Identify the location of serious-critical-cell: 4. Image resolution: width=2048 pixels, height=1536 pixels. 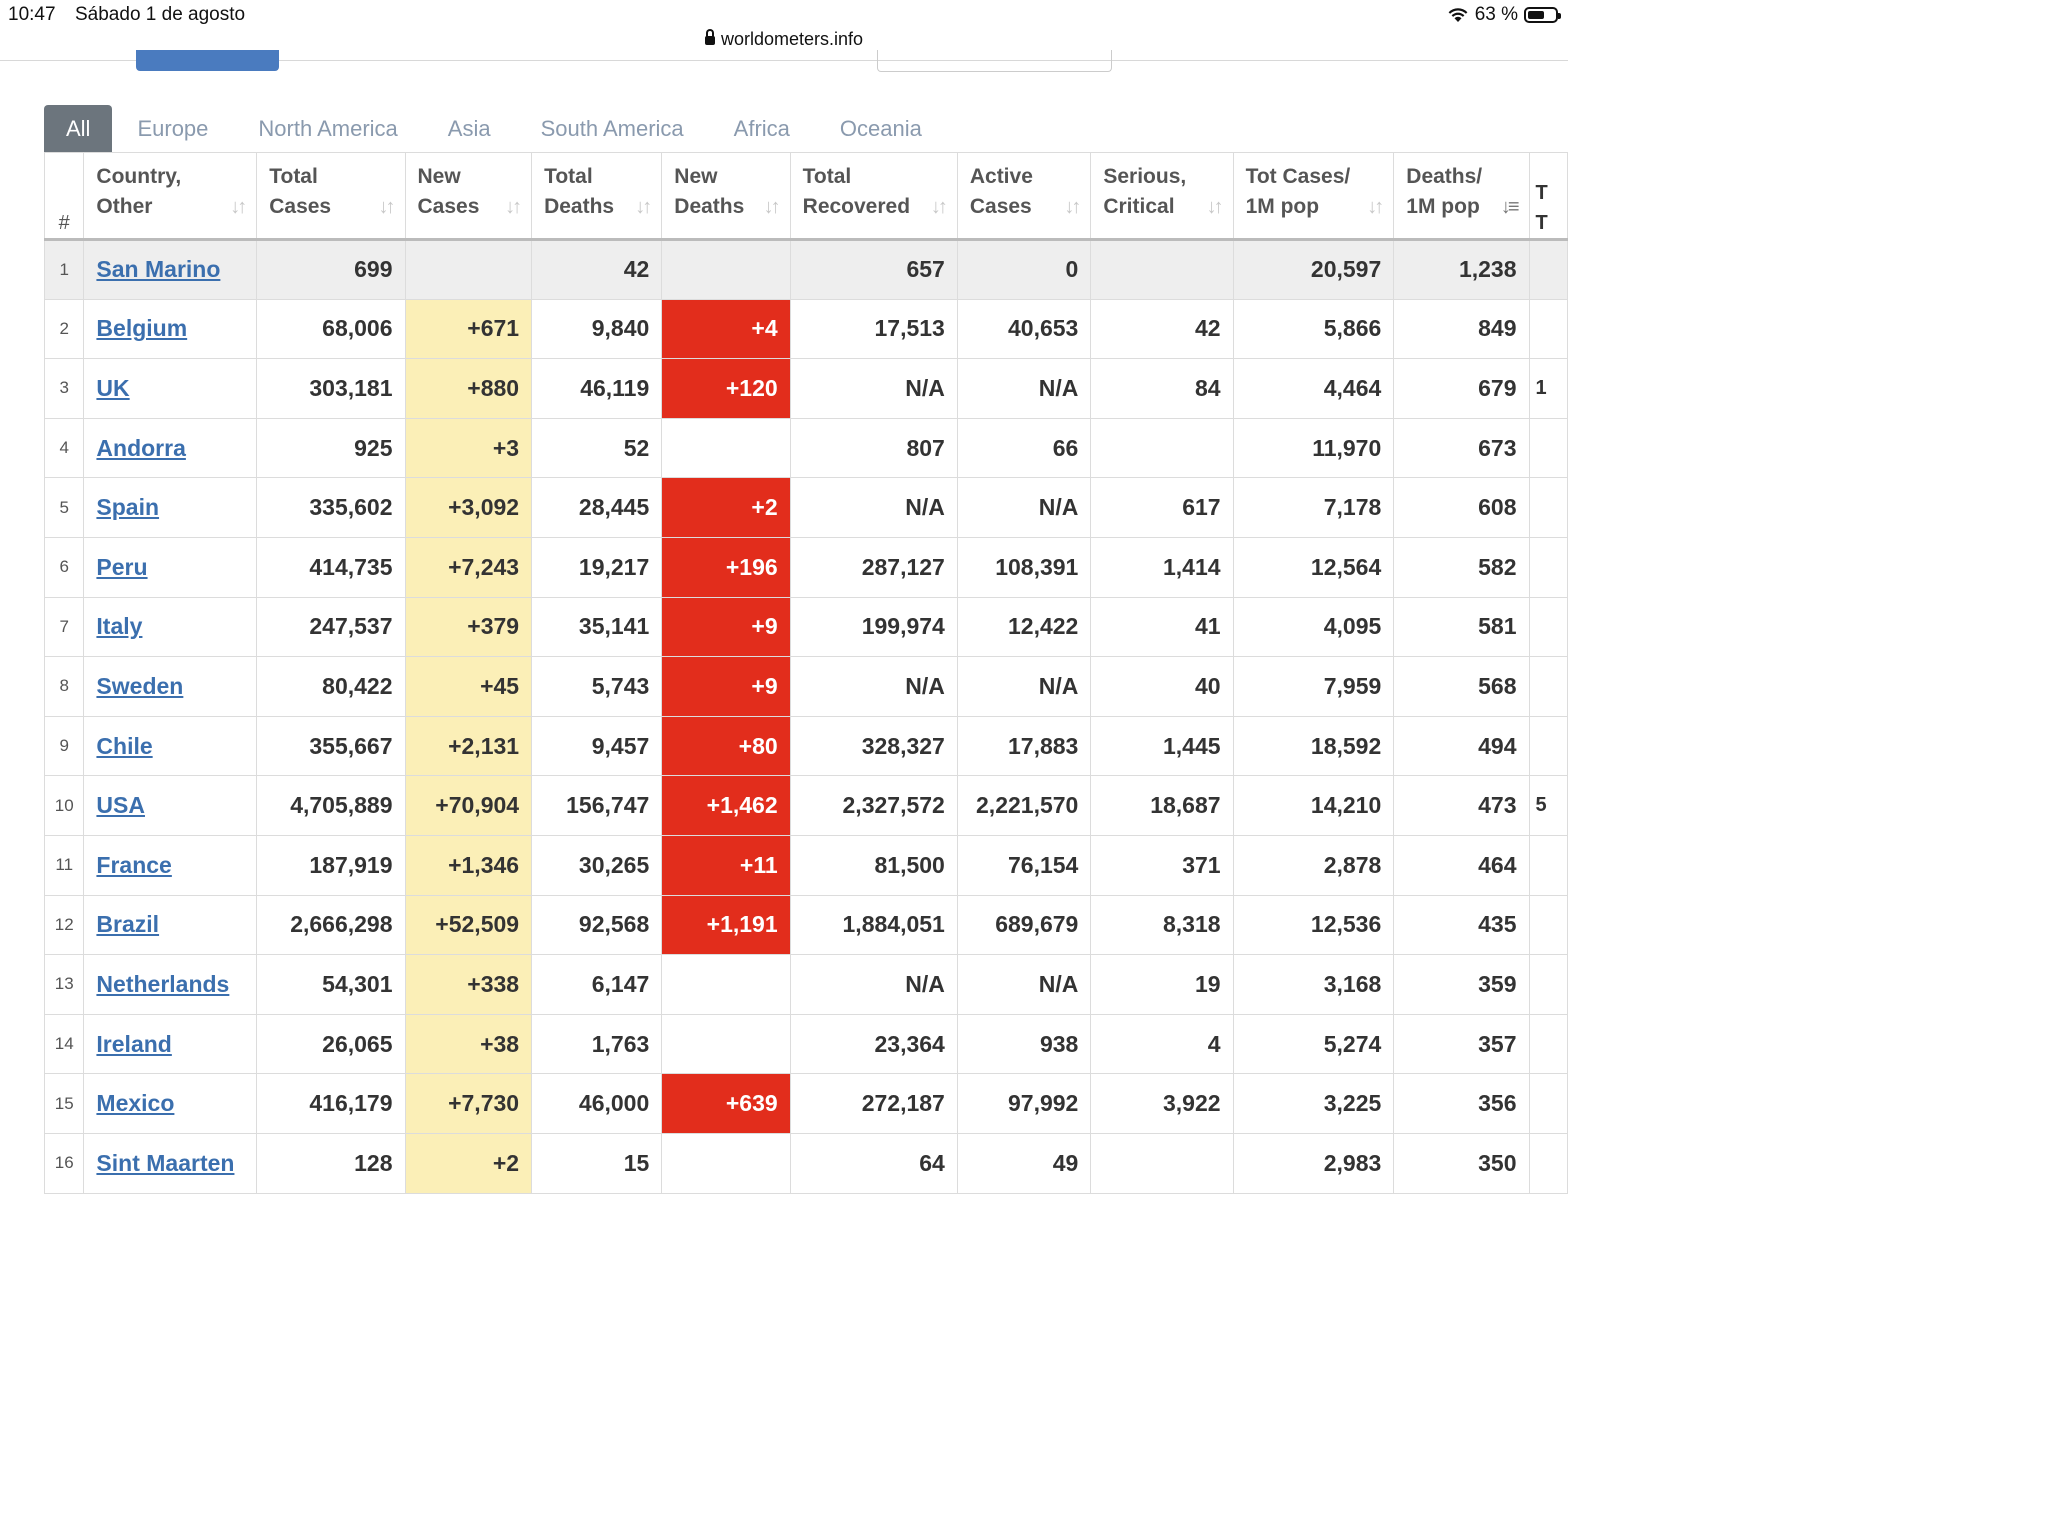
(1162, 1044).